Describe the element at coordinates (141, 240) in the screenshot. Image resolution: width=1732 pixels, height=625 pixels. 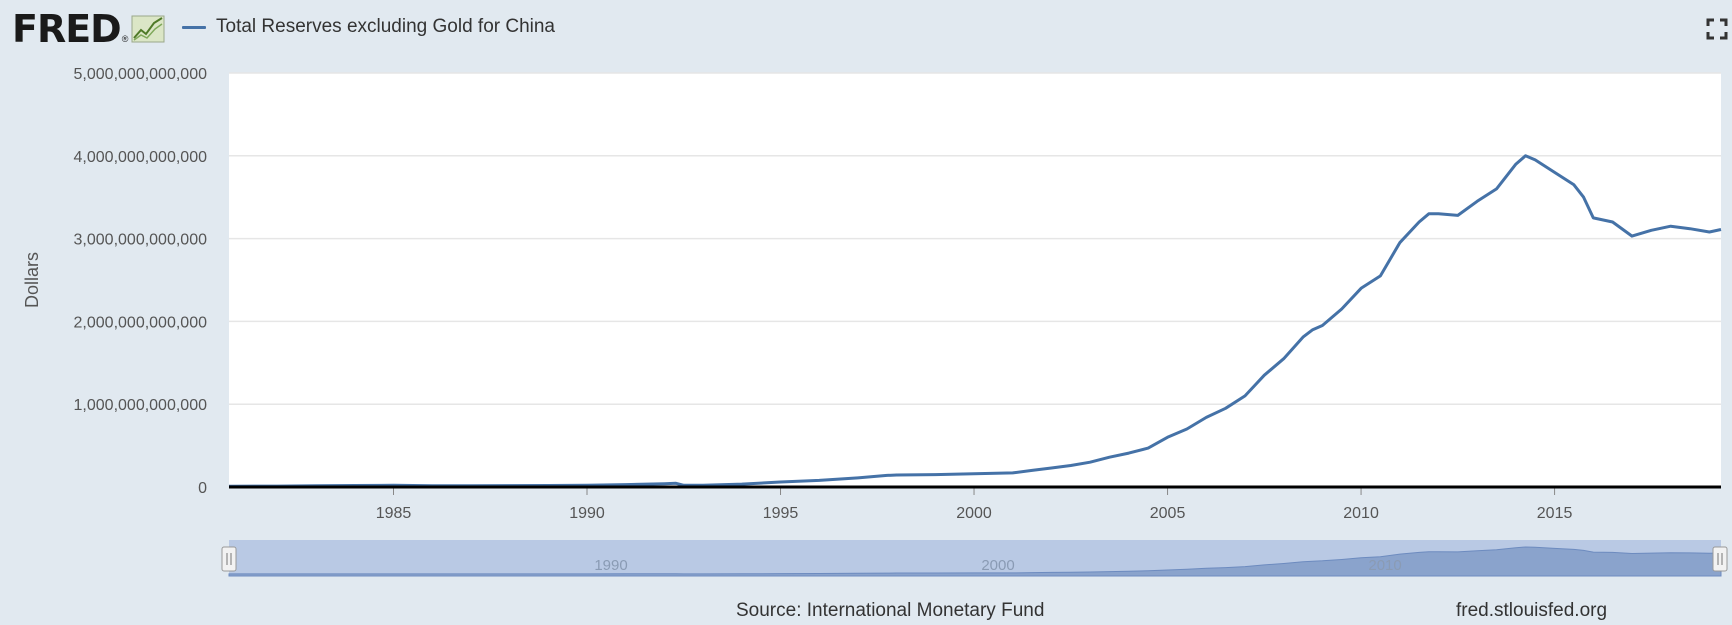
I see `y-tick-label: 3,000,000,000,000` at that location.